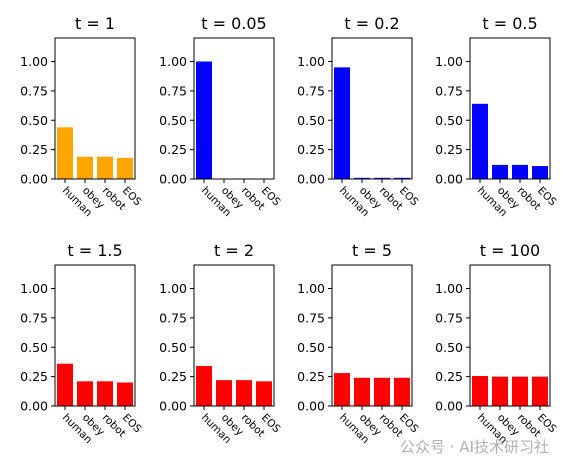  Describe the element at coordinates (371, 23) in the screenshot. I see `subplot-title: t = 0.2` at that location.